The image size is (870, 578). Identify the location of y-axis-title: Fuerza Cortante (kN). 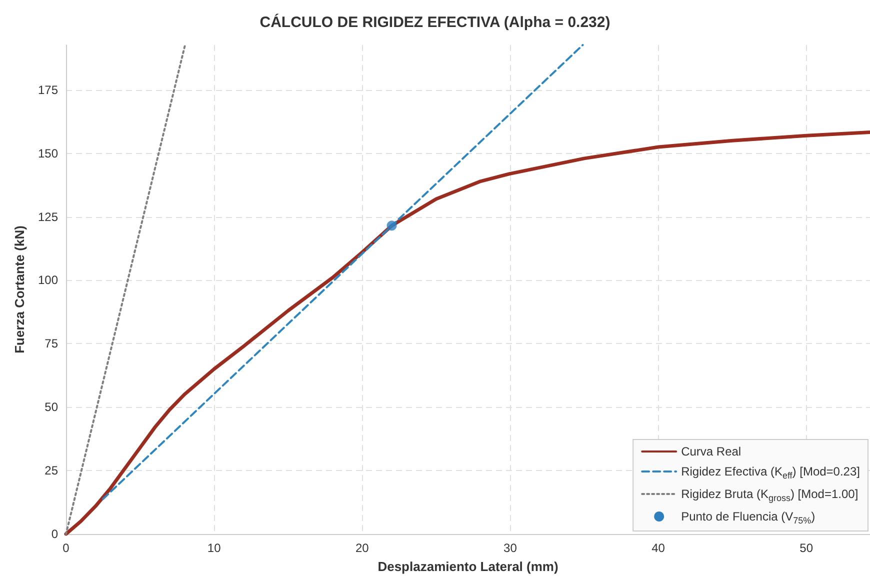
(19, 290).